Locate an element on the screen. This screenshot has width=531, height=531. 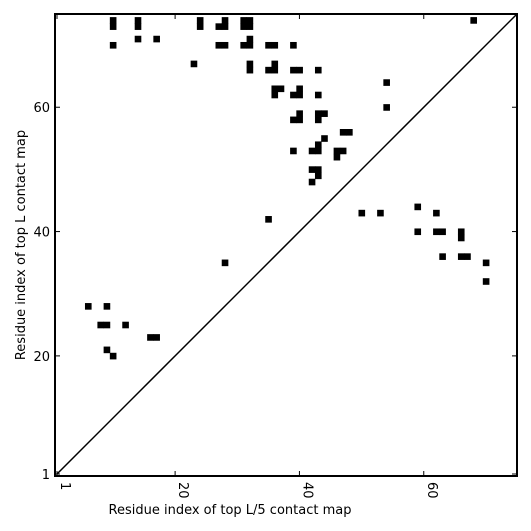
y-tick-label: 20 is located at coordinates (41, 357).